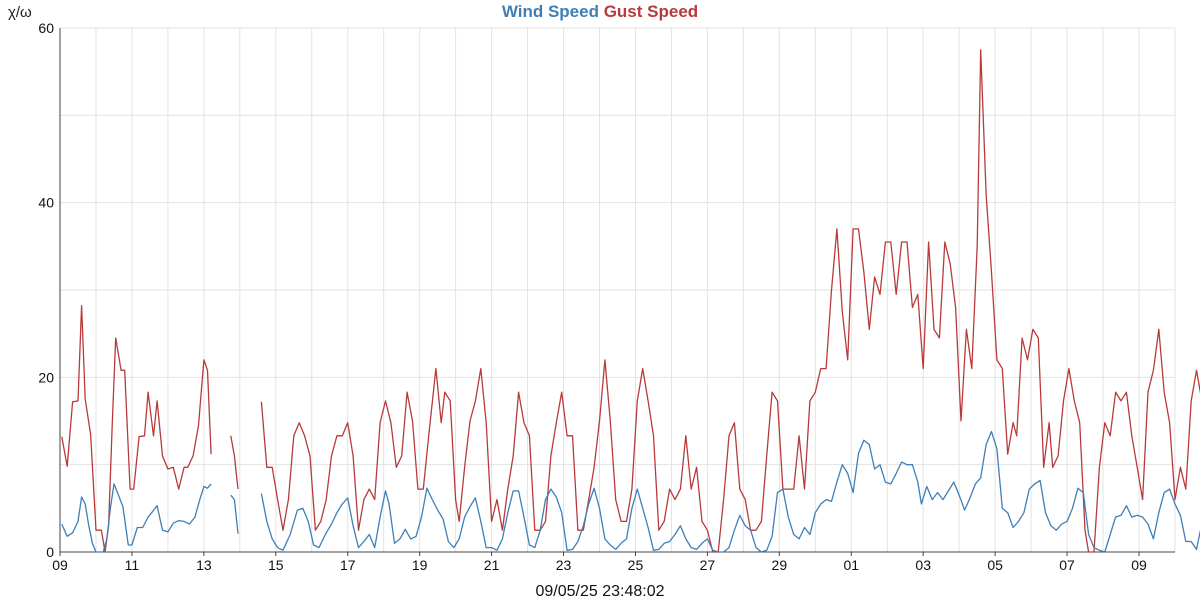 The image size is (1200, 601). What do you see at coordinates (50, 552) in the screenshot?
I see `y-tick-label: 0` at bounding box center [50, 552].